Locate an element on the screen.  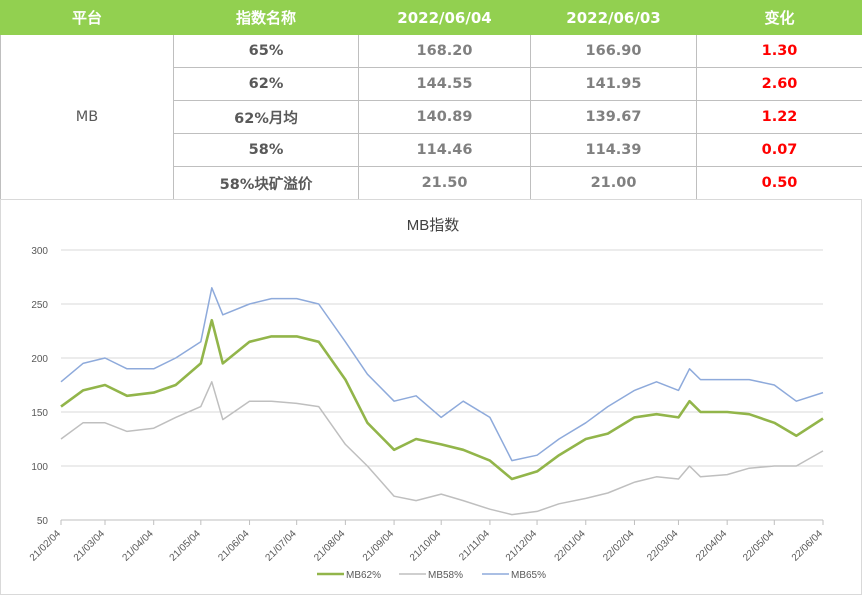
change-cell: 1.30 is located at coordinates (779, 51).